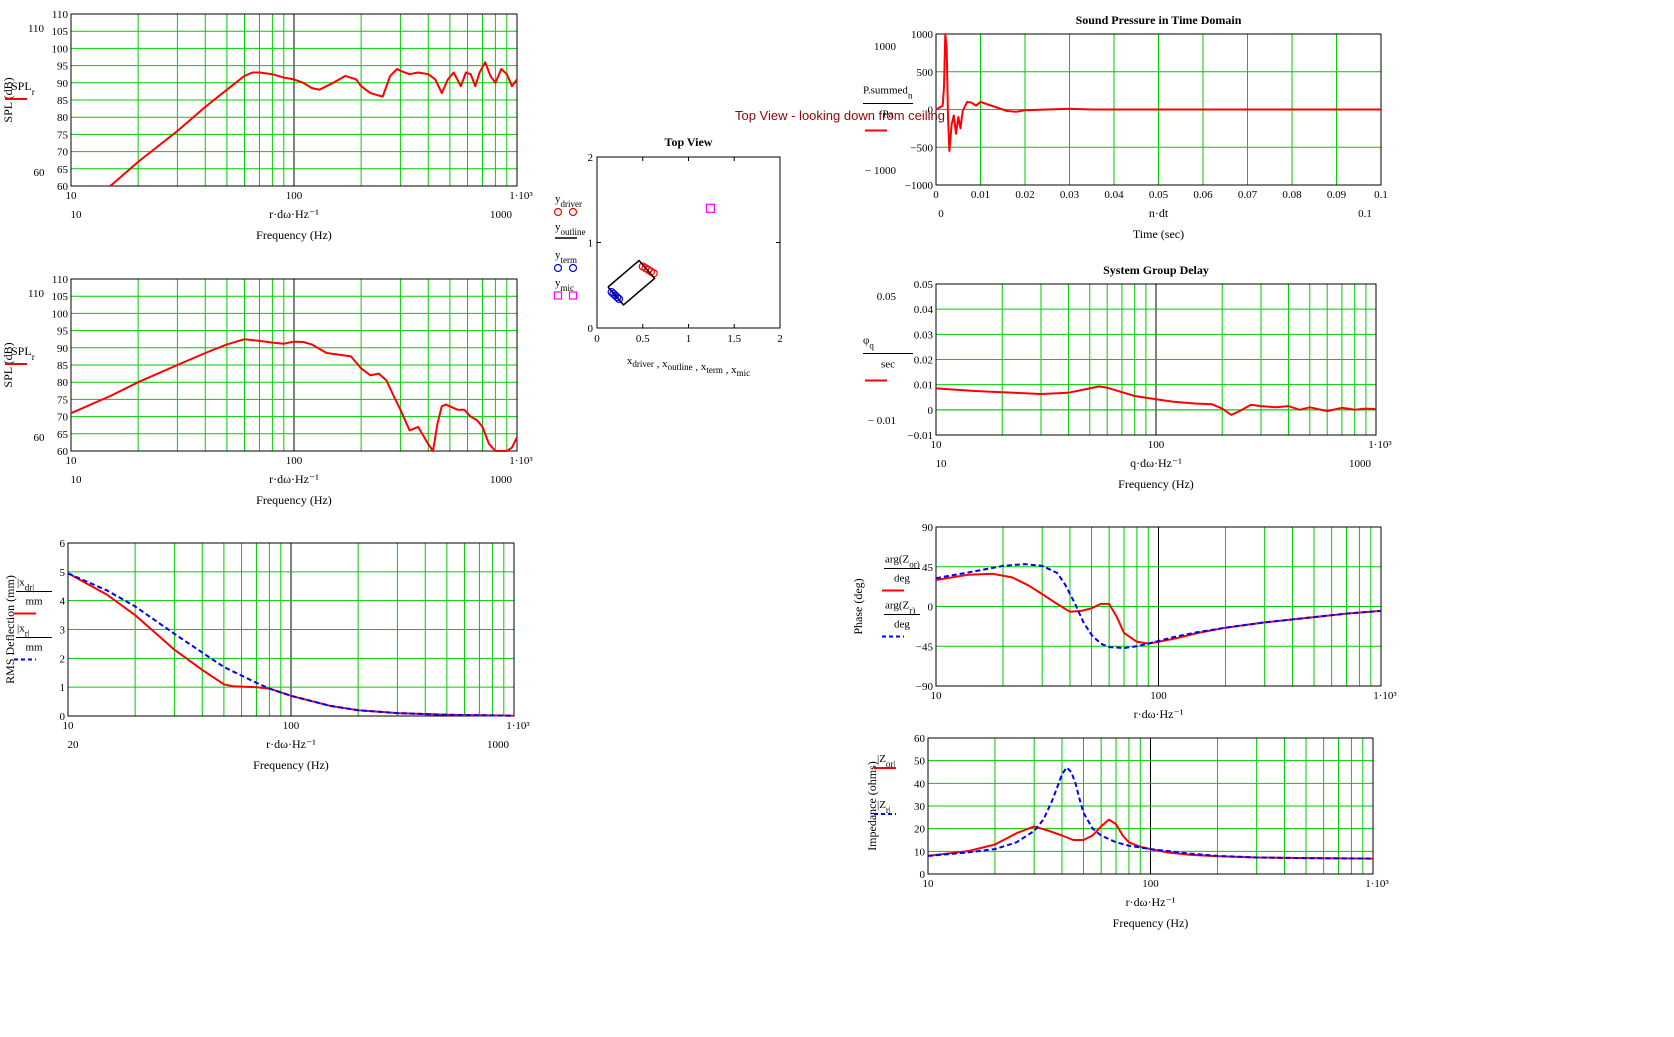  What do you see at coordinates (941, 214) in the screenshot?
I see `x-marker-left: 0` at bounding box center [941, 214].